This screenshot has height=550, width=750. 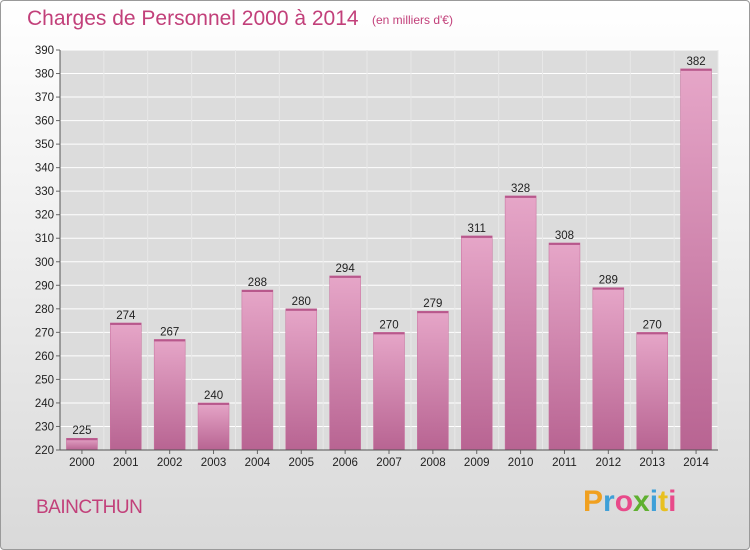 I want to click on data-label: 279, so click(x=432, y=304).